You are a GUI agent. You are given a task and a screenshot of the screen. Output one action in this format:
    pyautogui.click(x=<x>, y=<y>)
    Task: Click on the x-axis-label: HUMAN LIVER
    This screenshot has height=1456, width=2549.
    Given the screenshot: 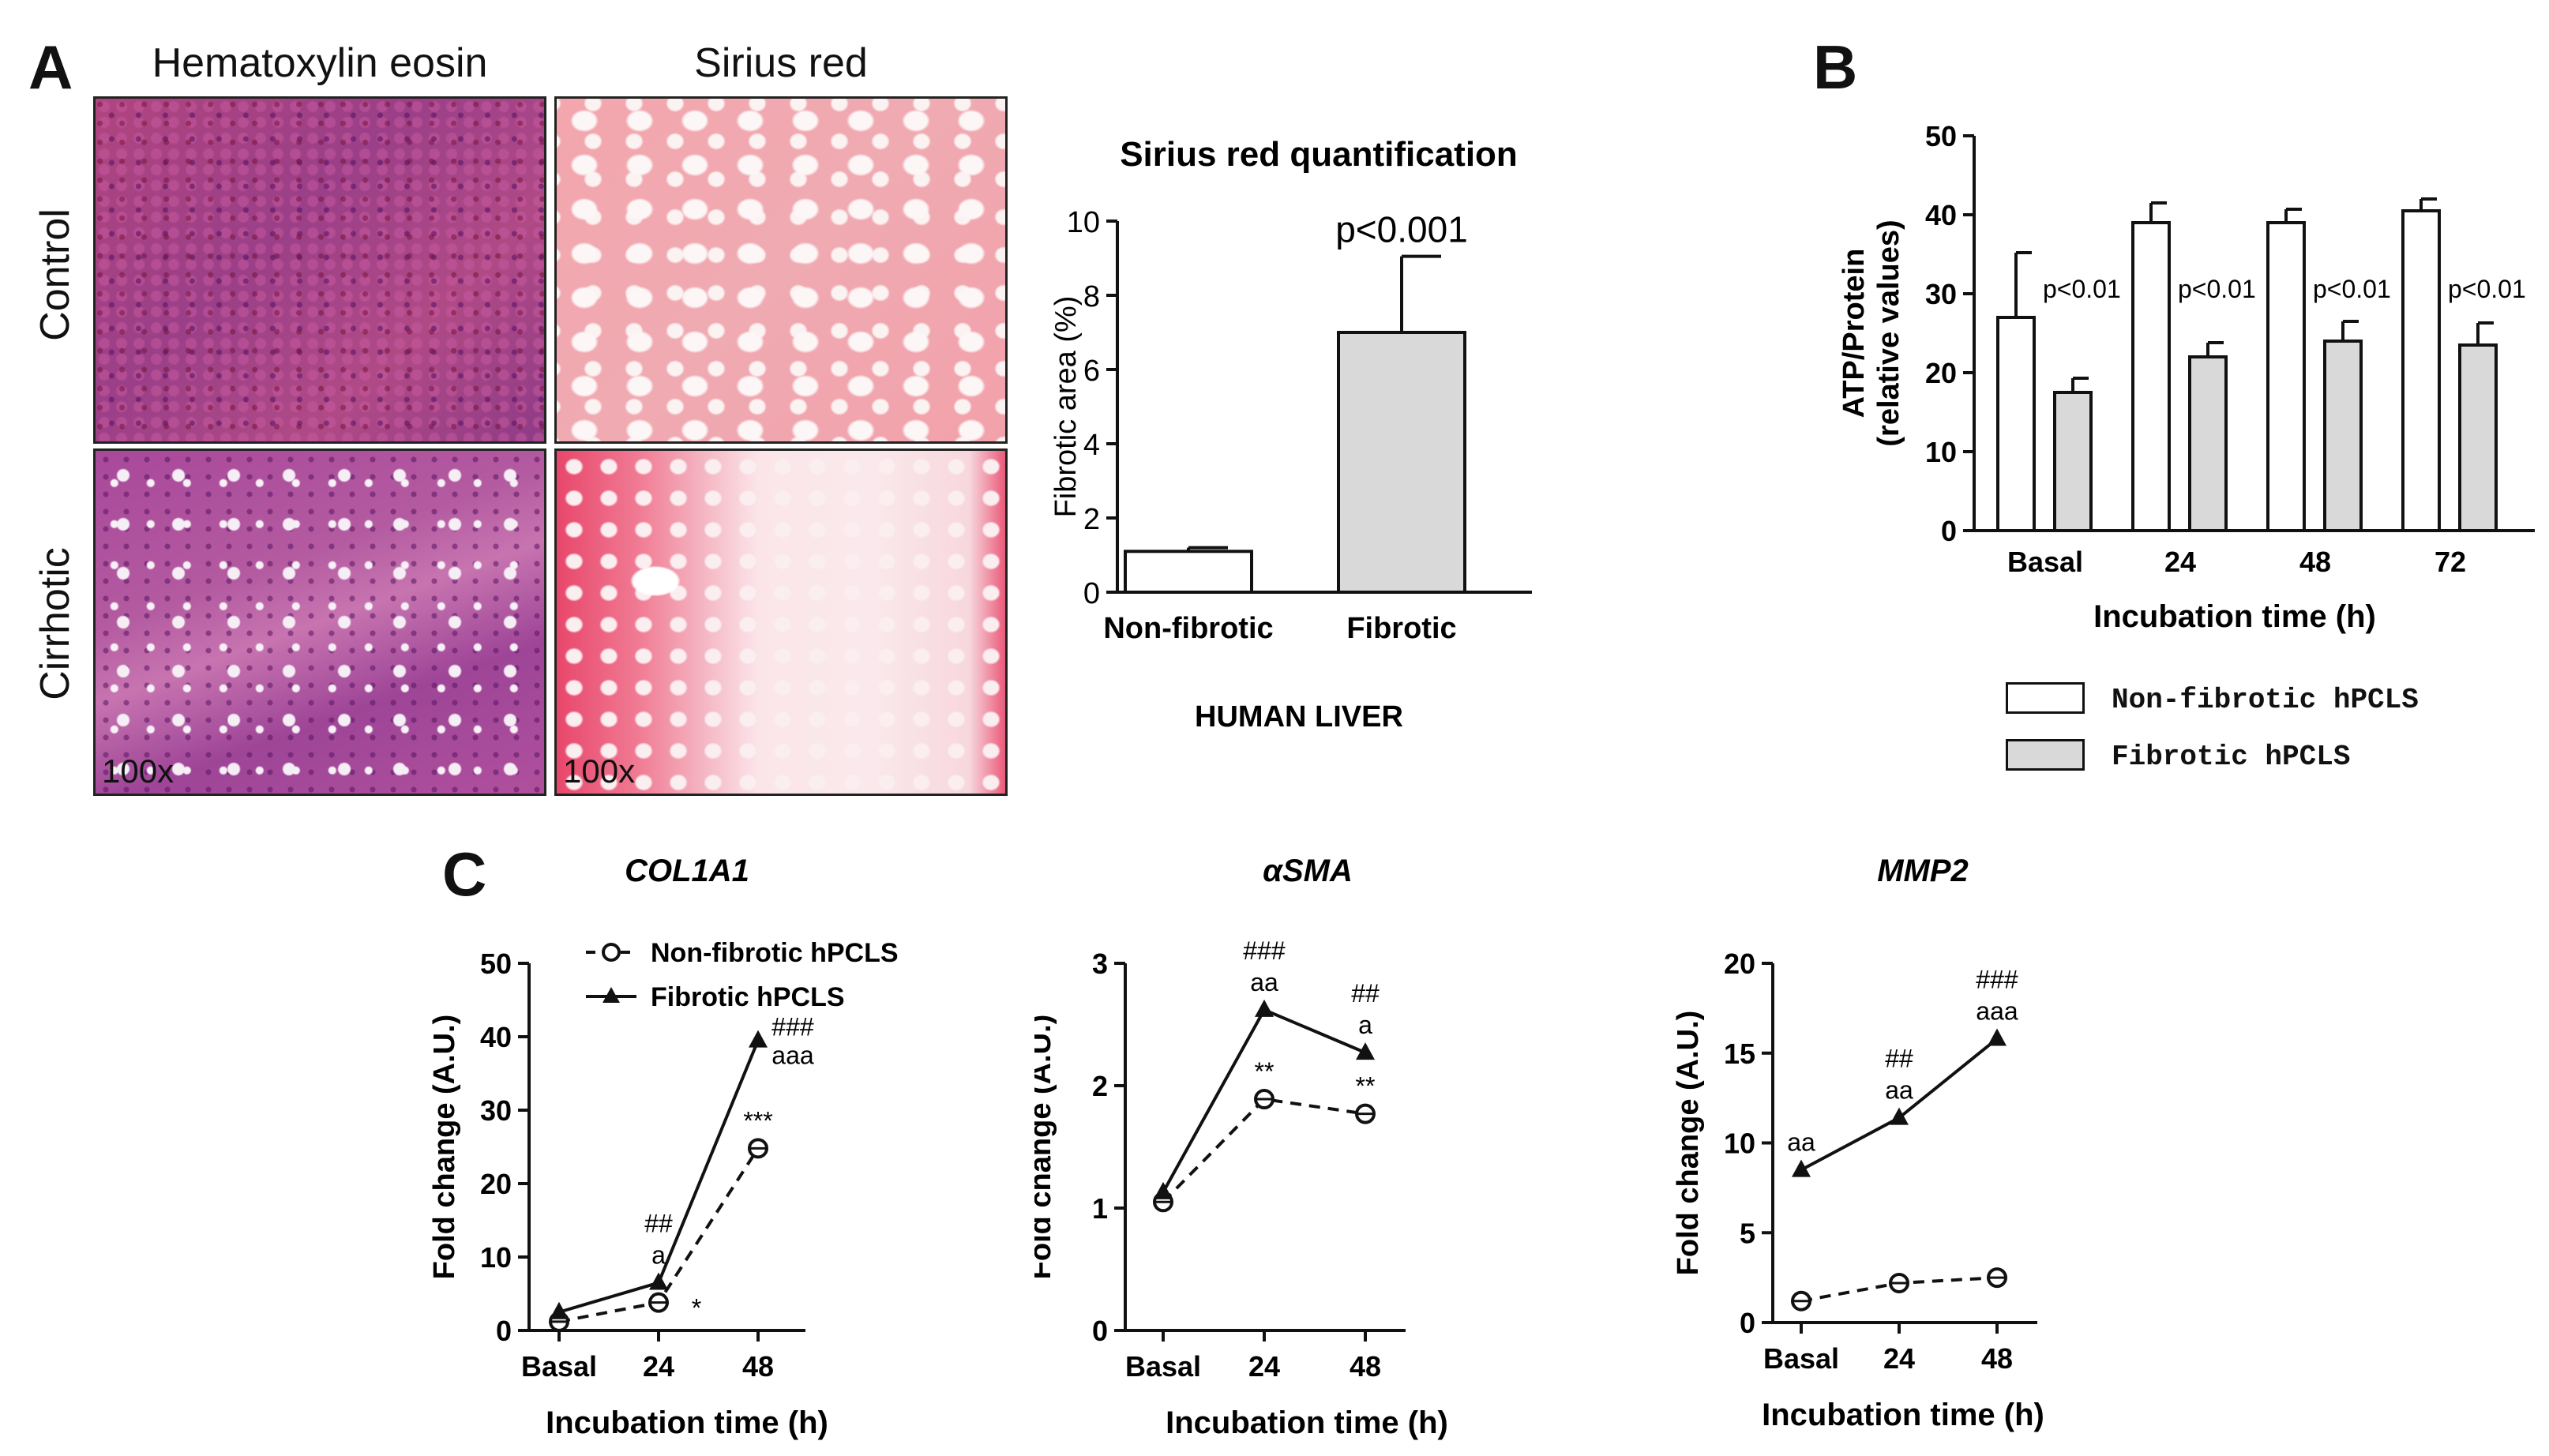 What is the action you would take?
    pyautogui.click(x=1299, y=717)
    